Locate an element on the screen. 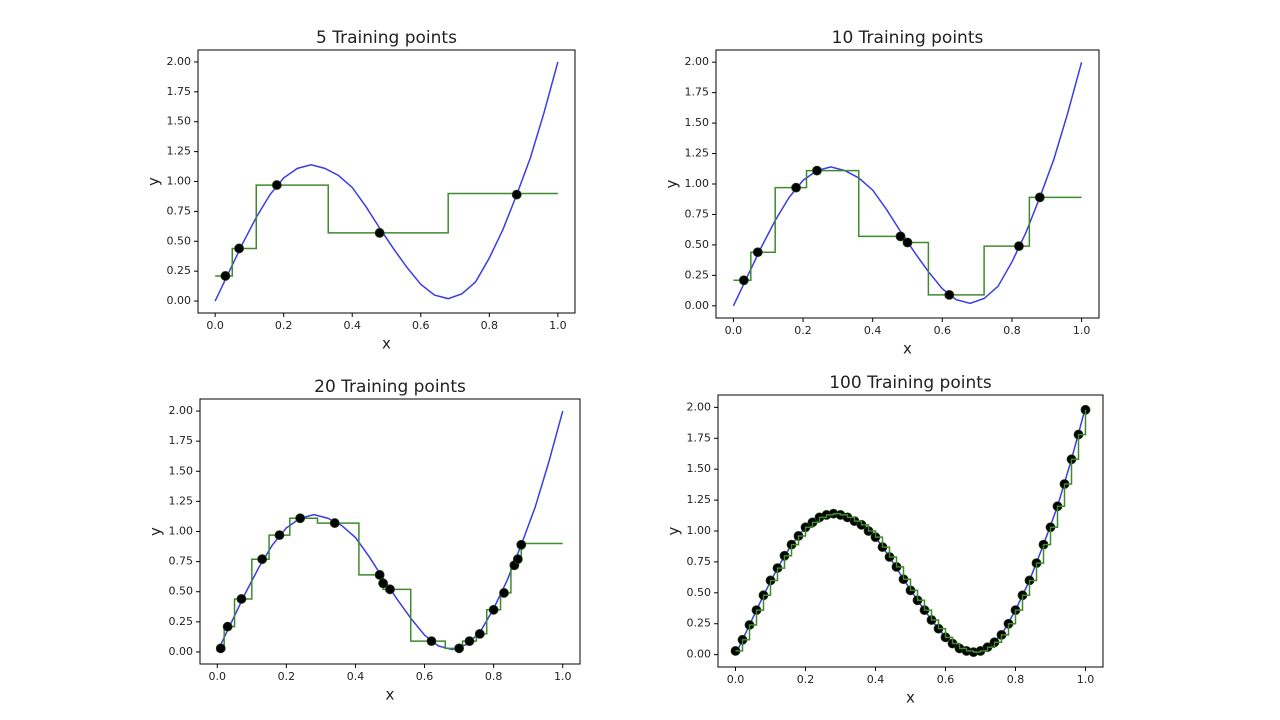 Image resolution: width=1280 pixels, height=720 pixels. subplot-title: 5 Training points is located at coordinates (386, 38).